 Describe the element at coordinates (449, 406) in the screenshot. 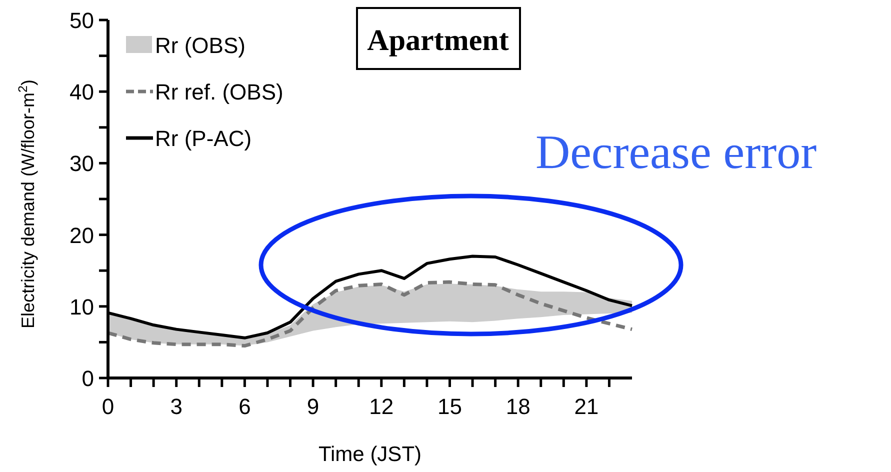

I see `x-tick-label: 15` at that location.